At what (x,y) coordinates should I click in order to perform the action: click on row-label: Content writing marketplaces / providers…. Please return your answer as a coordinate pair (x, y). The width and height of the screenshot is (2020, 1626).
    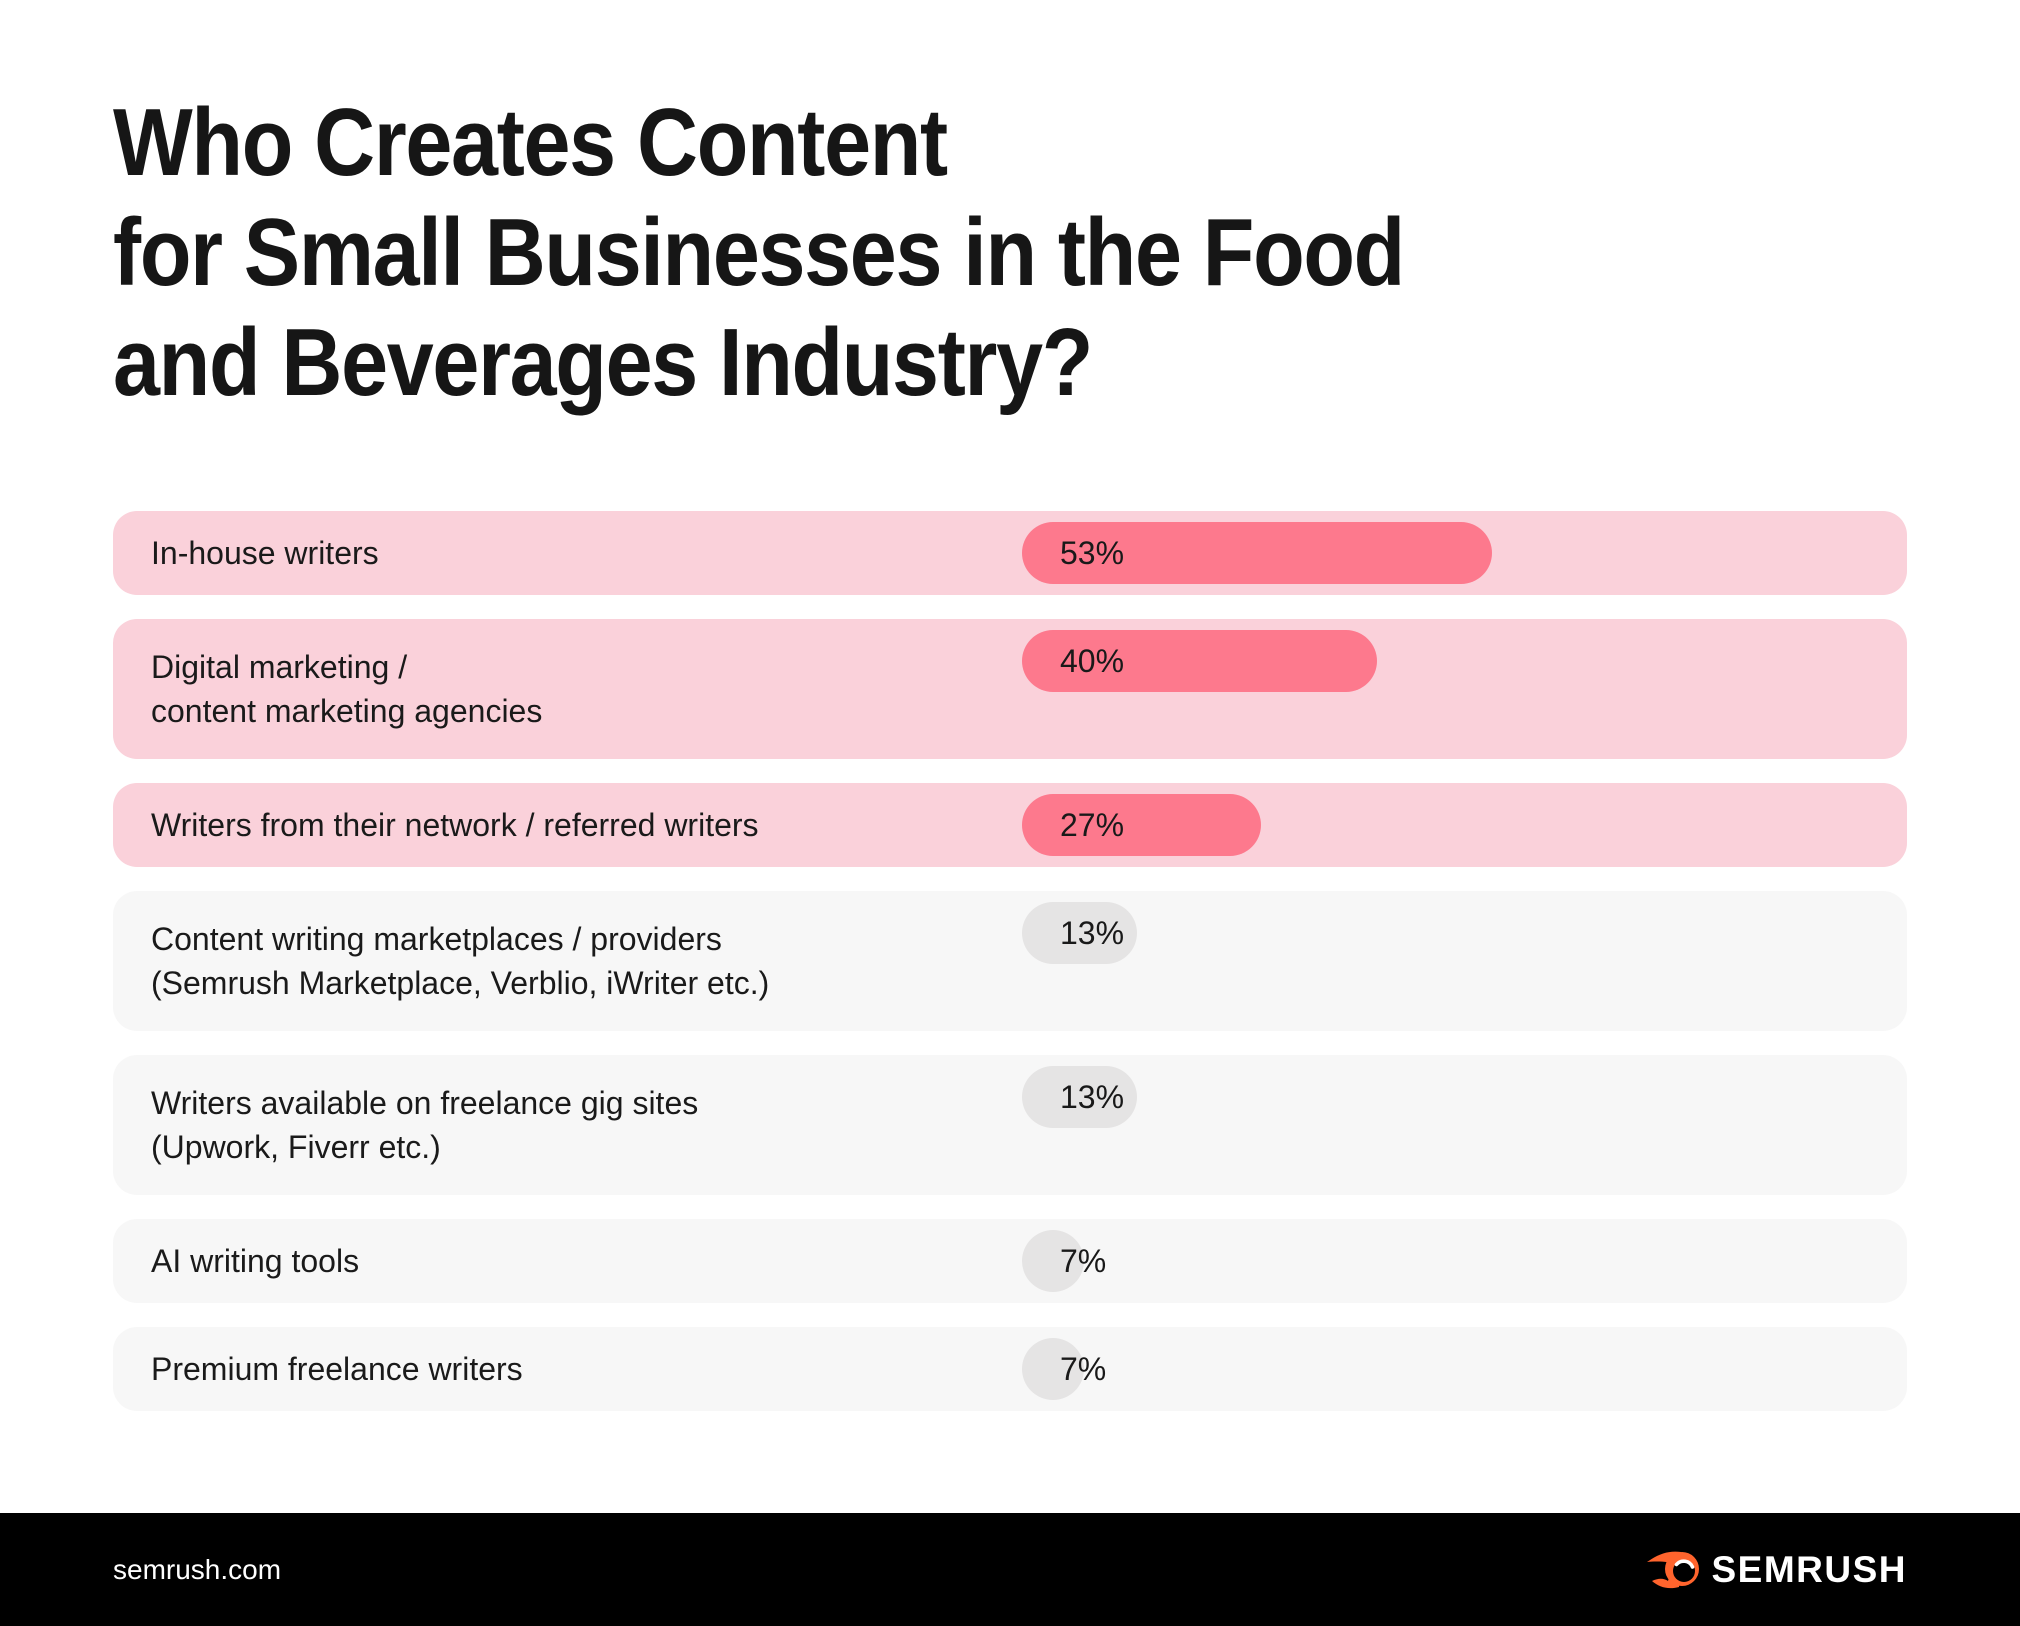
    Looking at the image, I should click on (460, 961).